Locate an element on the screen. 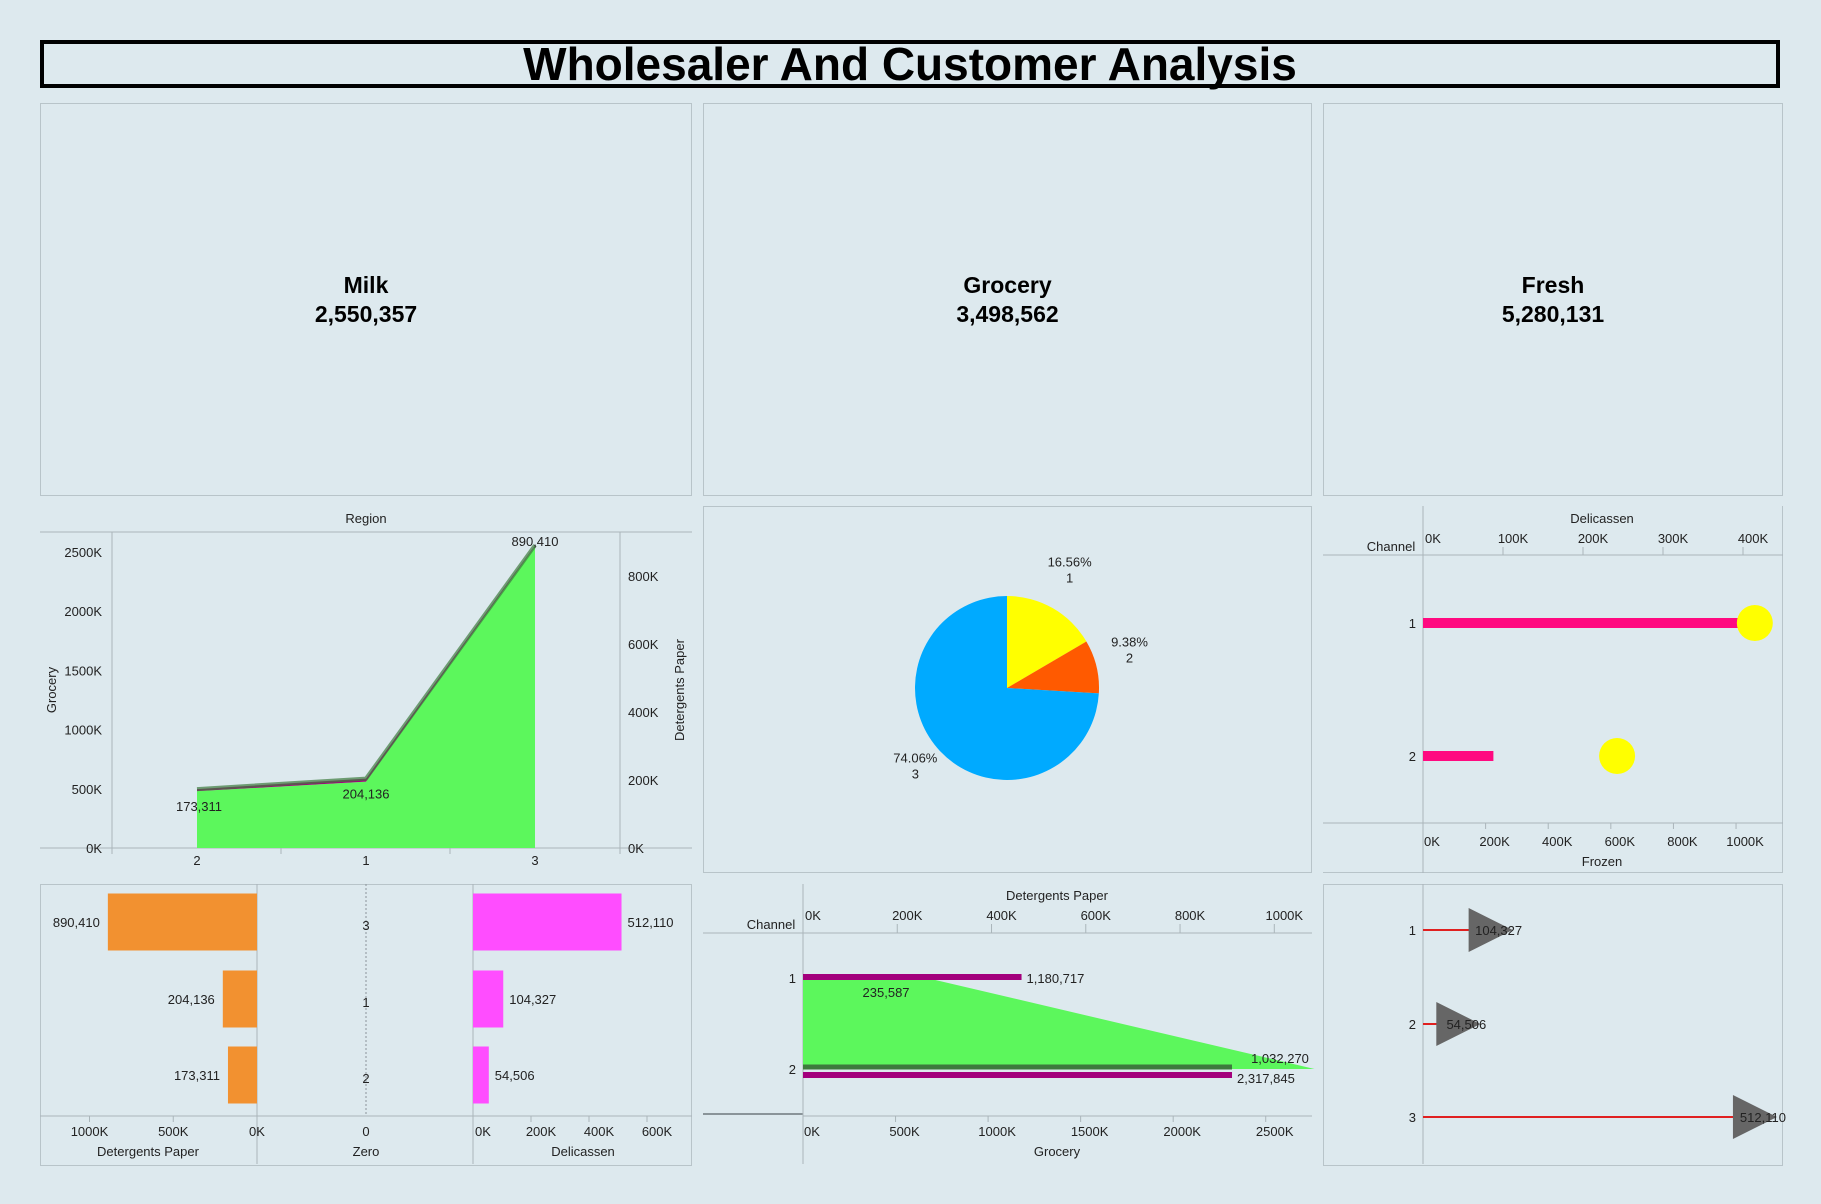 The width and height of the screenshot is (1821, 1204). x-axis-title: Frozen is located at coordinates (1602, 861).